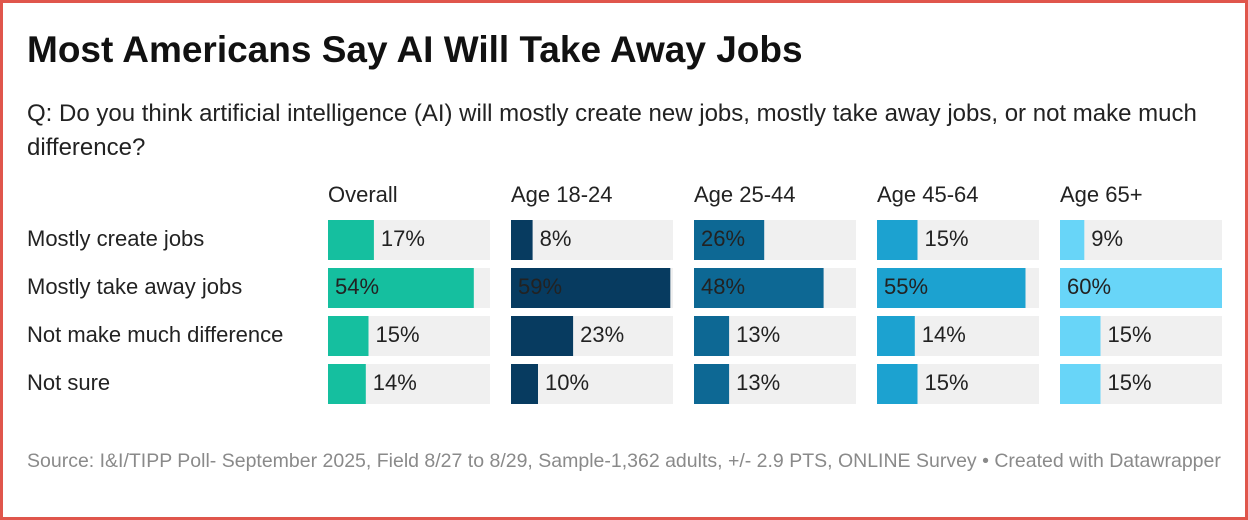 This screenshot has height=520, width=1248. What do you see at coordinates (556, 238) in the screenshot?
I see `value-label: 8%` at bounding box center [556, 238].